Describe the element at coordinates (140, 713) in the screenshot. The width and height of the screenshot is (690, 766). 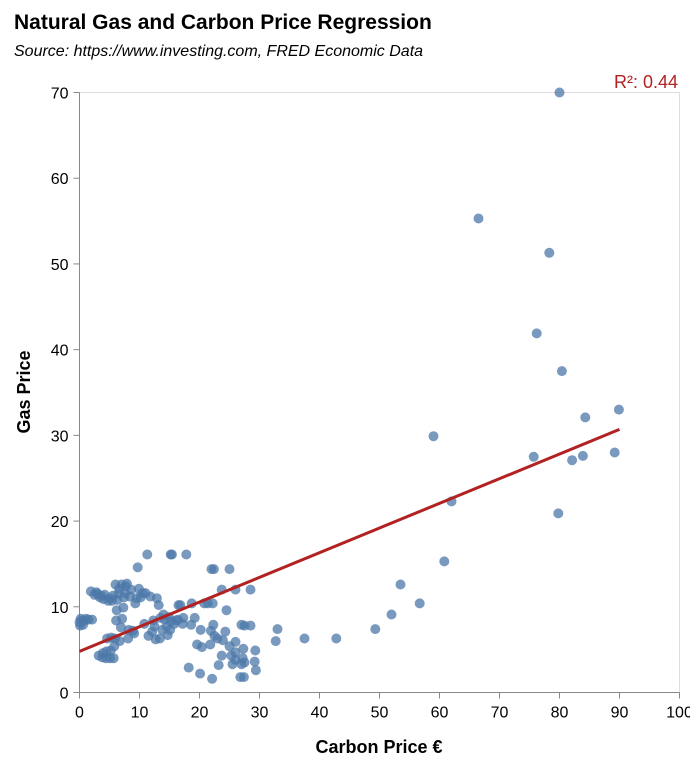
I see `x-tick-label: 10` at that location.